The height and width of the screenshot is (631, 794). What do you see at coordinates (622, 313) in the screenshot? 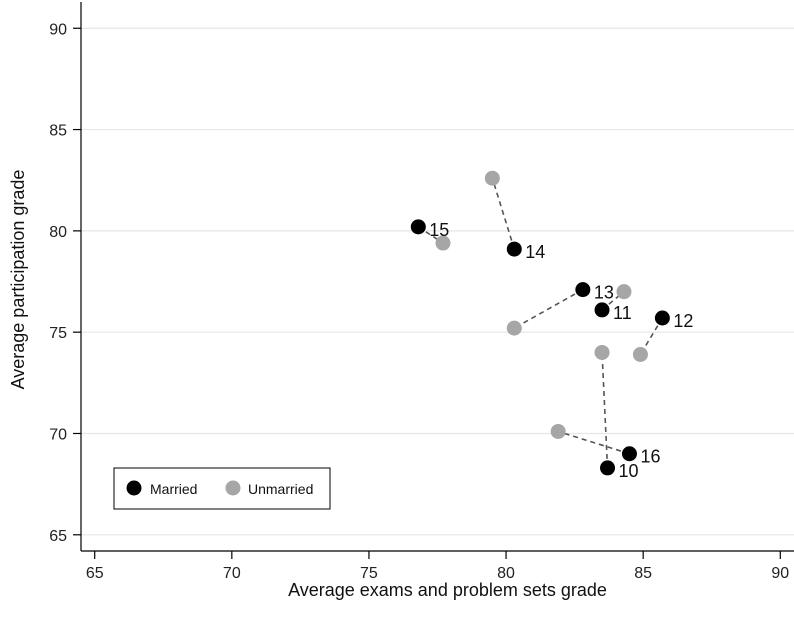
I see `point-label-11: 11` at bounding box center [622, 313].